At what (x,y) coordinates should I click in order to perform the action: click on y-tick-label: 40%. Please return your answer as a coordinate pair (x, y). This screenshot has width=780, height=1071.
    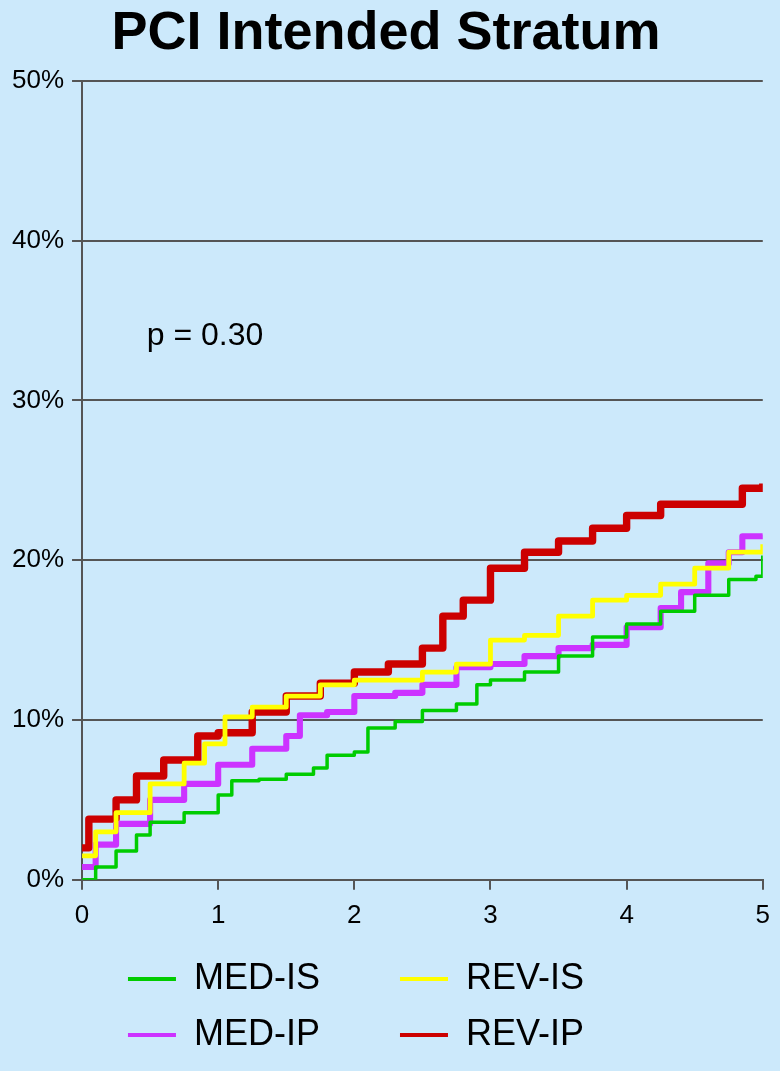
    Looking at the image, I should click on (38, 238).